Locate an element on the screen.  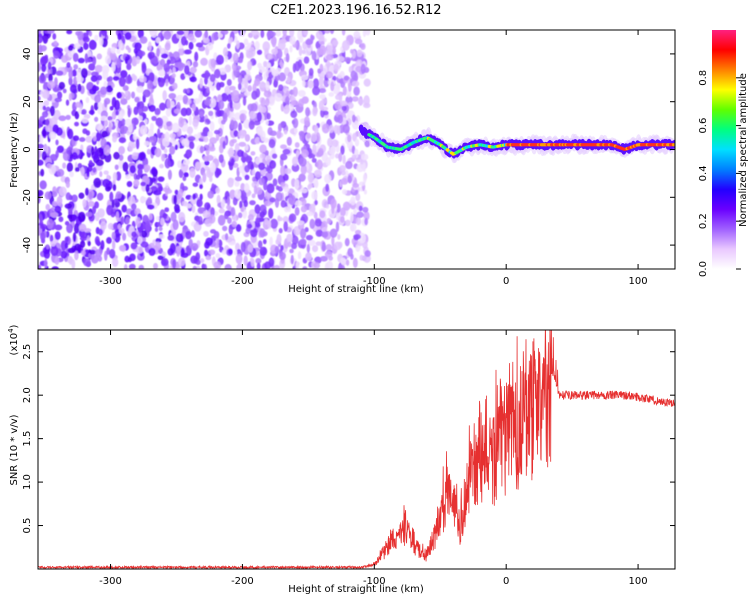
spectrogram-x-axis-label: Height of straight line (km) is located at coordinates (356, 289).